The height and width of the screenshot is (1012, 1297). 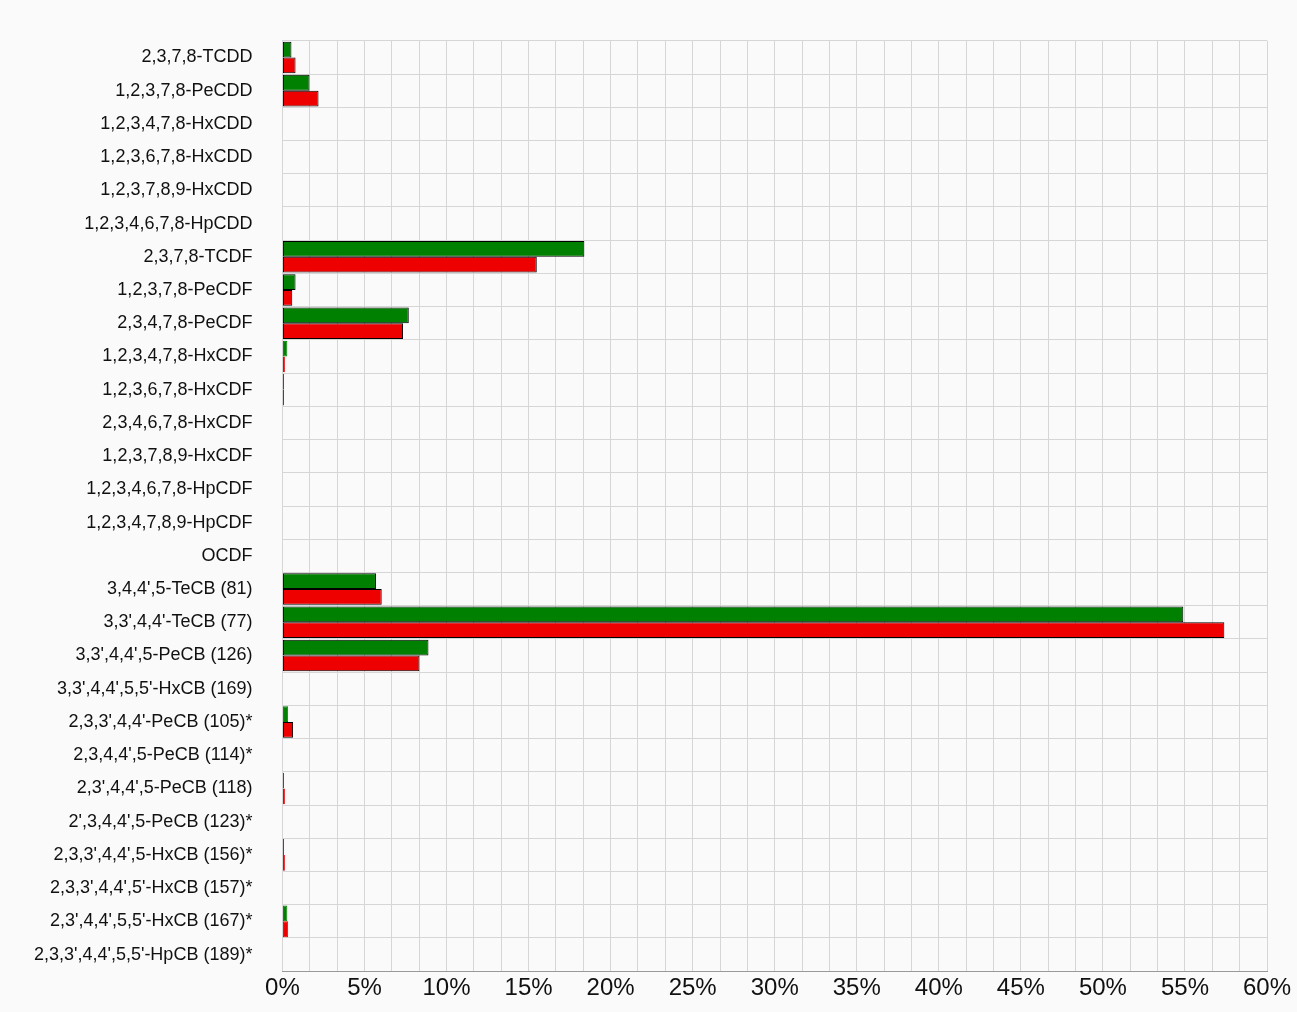 What do you see at coordinates (164, 654) in the screenshot?
I see `y-tick-label: 3,3',4,4',5-PeCB (126)` at bounding box center [164, 654].